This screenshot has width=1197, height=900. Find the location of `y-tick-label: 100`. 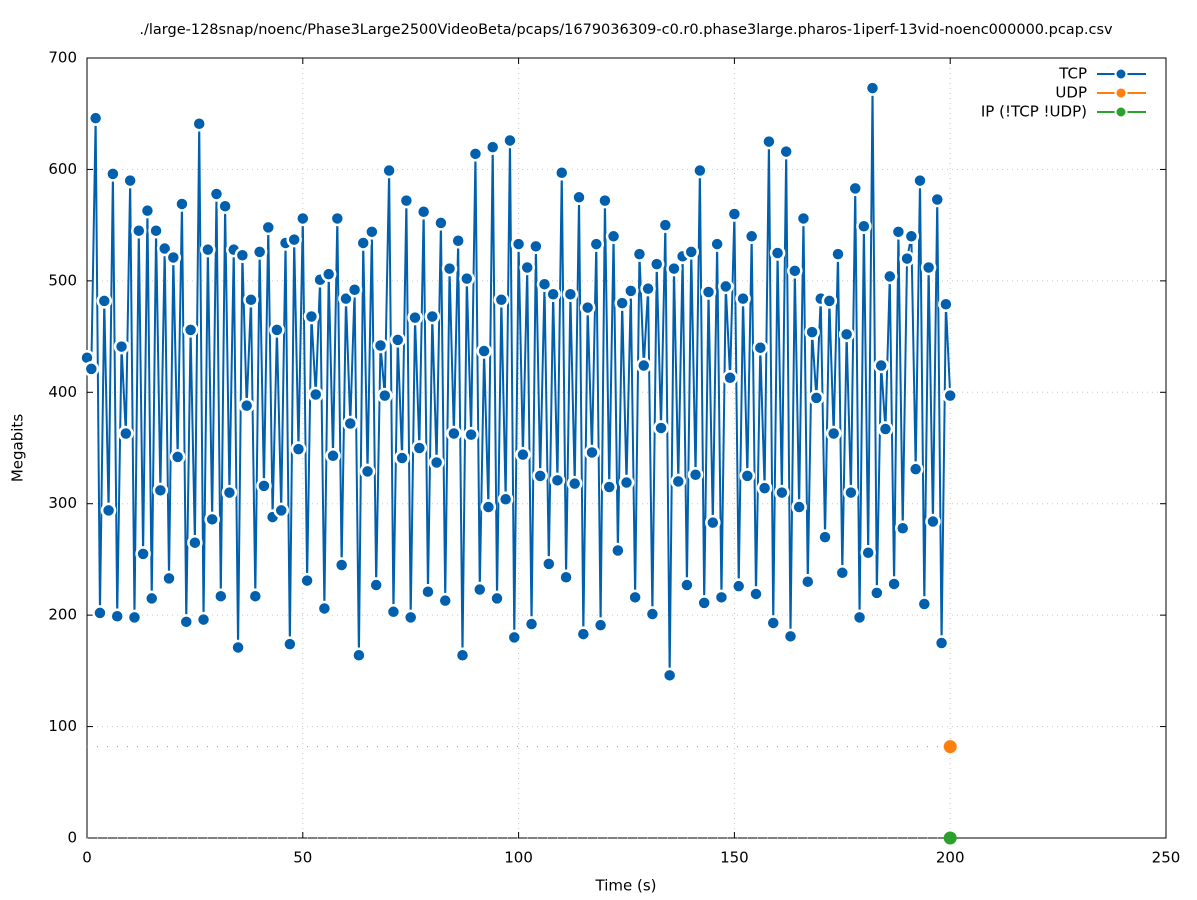

y-tick-label: 100 is located at coordinates (62, 726).